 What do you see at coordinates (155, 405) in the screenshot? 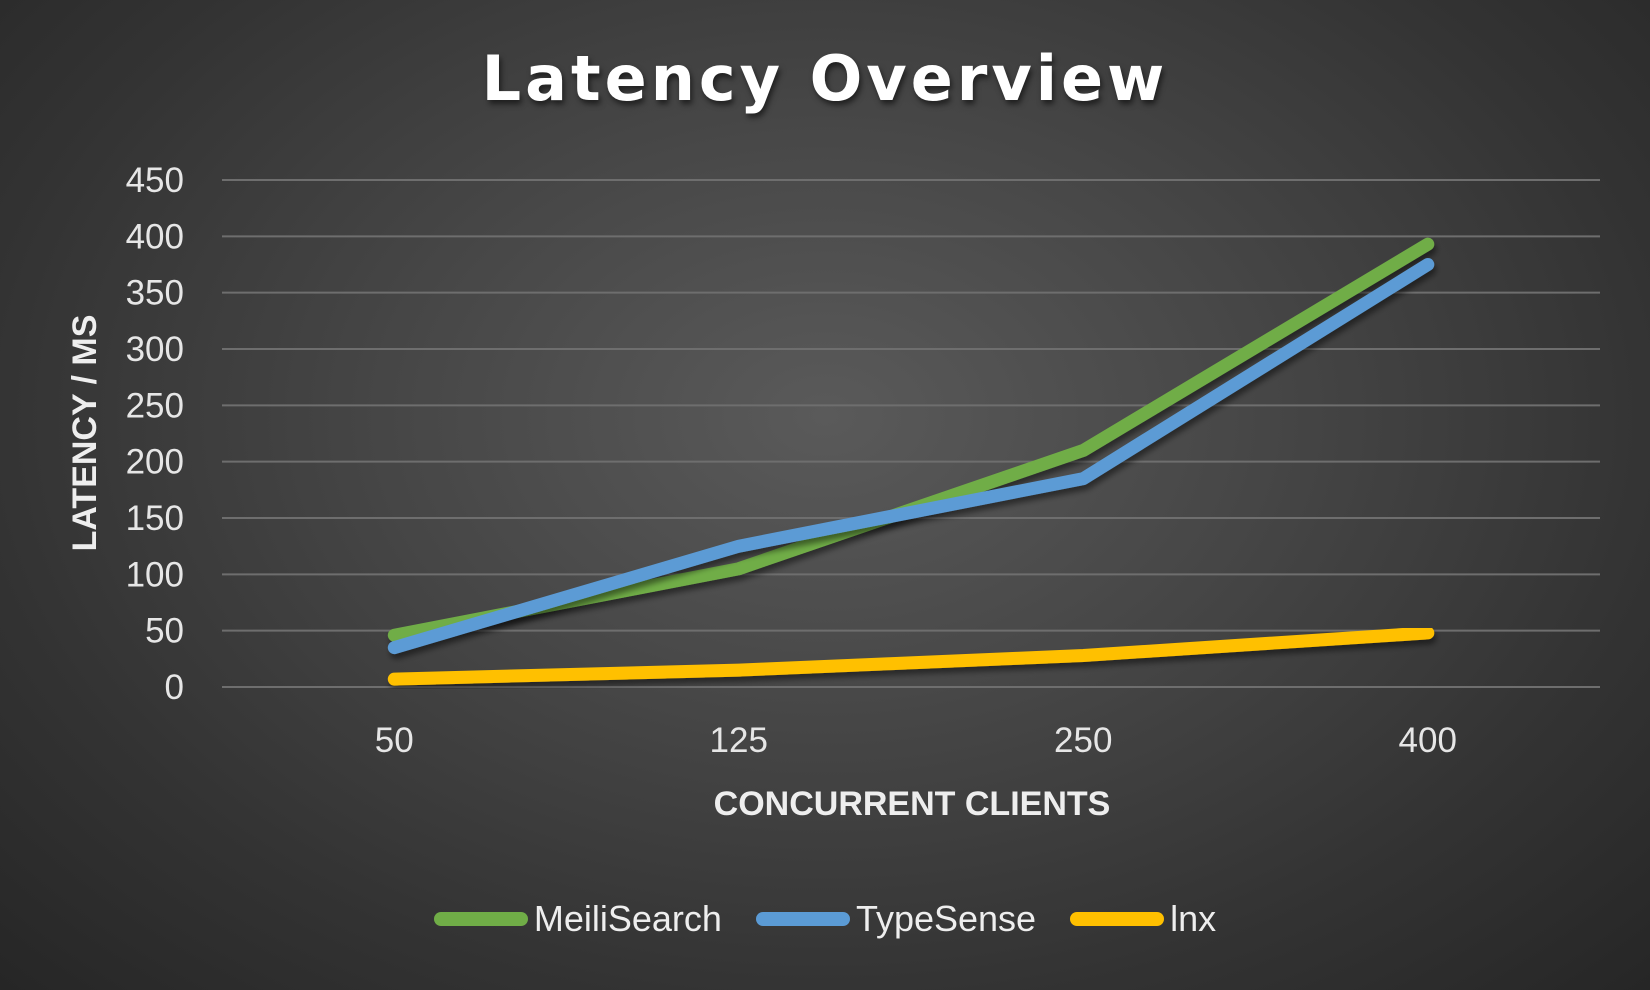
I see `y-tick-label: 250` at bounding box center [155, 405].